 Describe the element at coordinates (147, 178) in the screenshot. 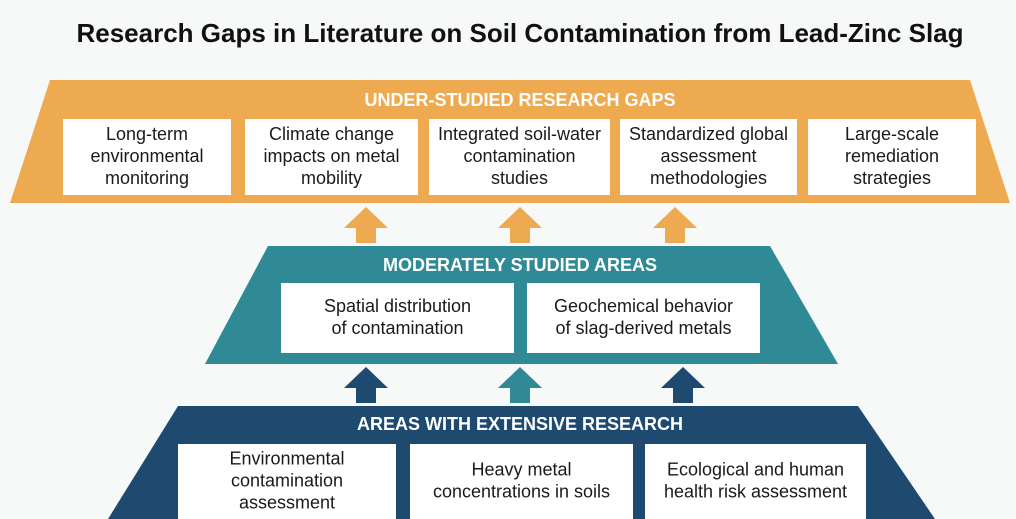

I see `box-label: monitoring` at that location.